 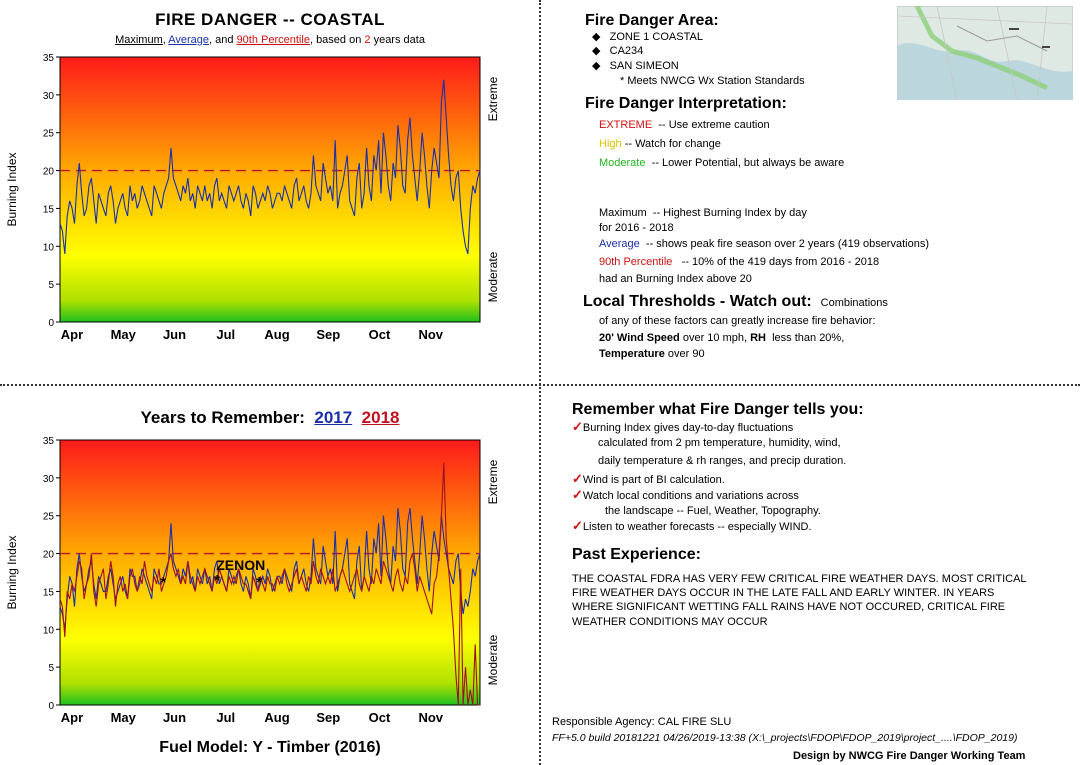 I want to click on interp-extreme: EXTREME -- Use extreme caution, so click(x=684, y=125).